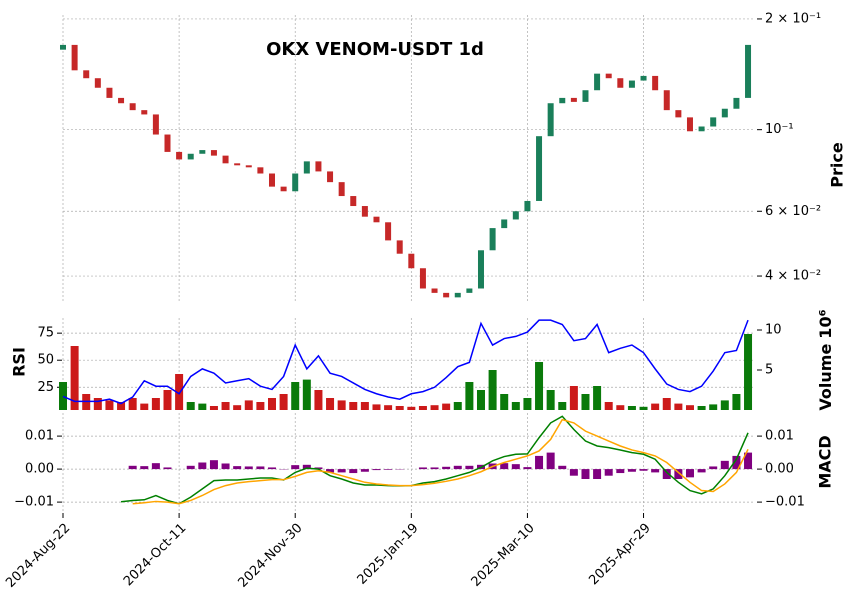  Describe the element at coordinates (45, 387) in the screenshot. I see `y-tick-label: 25` at that location.